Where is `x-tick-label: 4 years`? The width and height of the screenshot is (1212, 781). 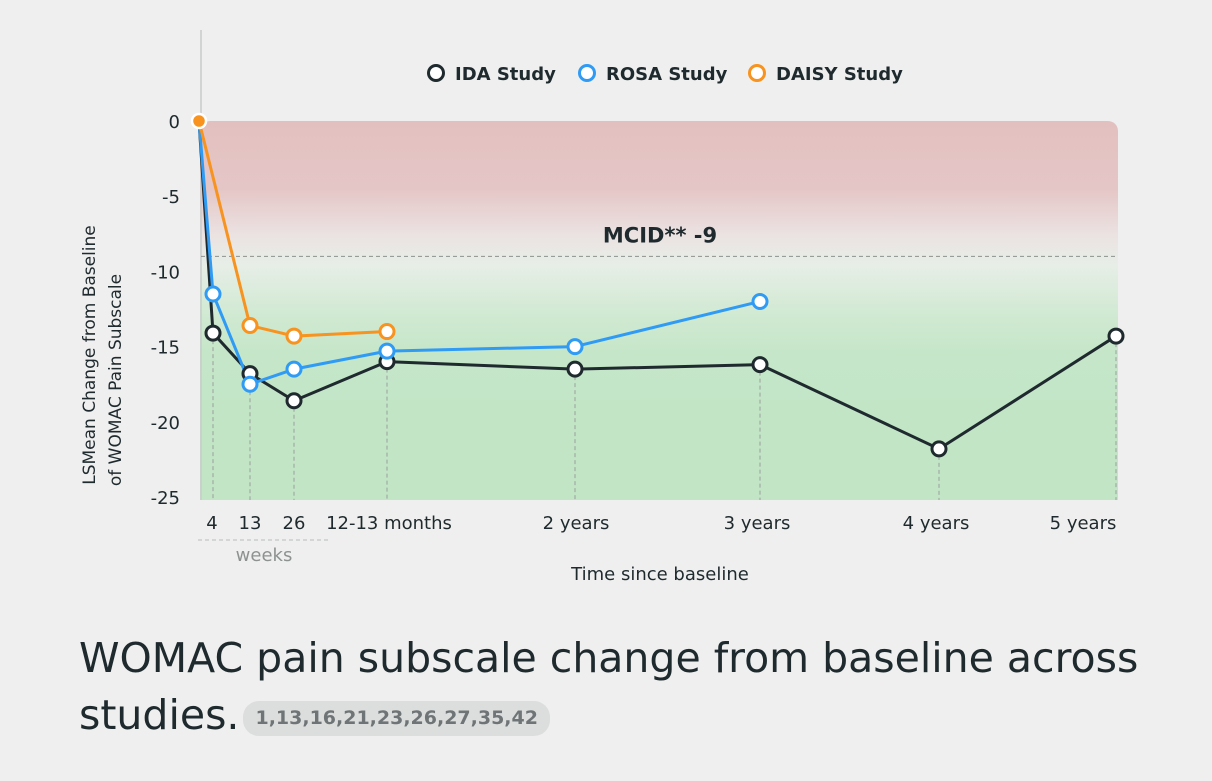 x-tick-label: 4 years is located at coordinates (936, 523).